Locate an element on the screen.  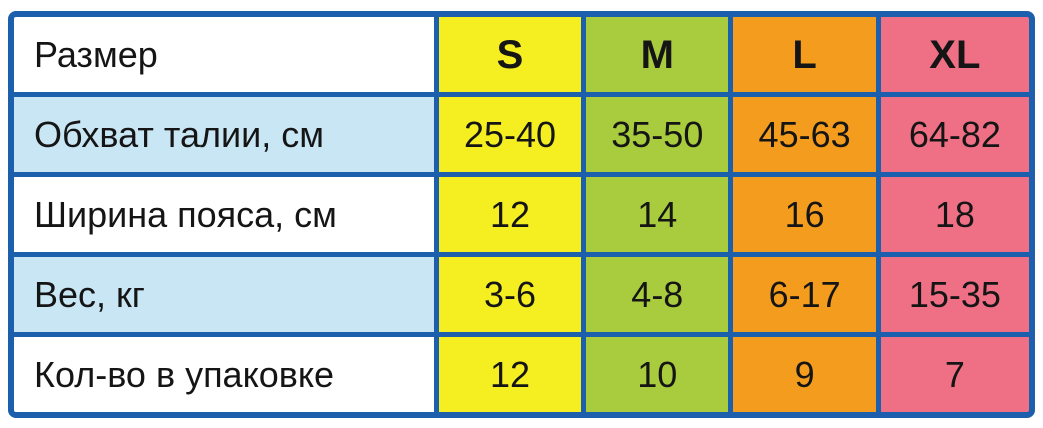
header-cell-size-xl: XL is located at coordinates (954, 54).